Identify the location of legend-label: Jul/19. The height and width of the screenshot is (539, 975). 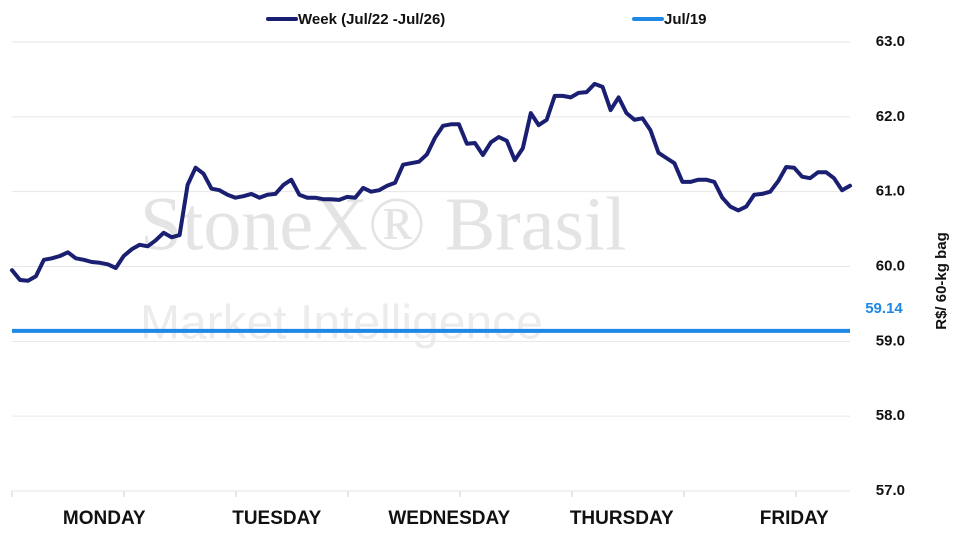
(685, 19).